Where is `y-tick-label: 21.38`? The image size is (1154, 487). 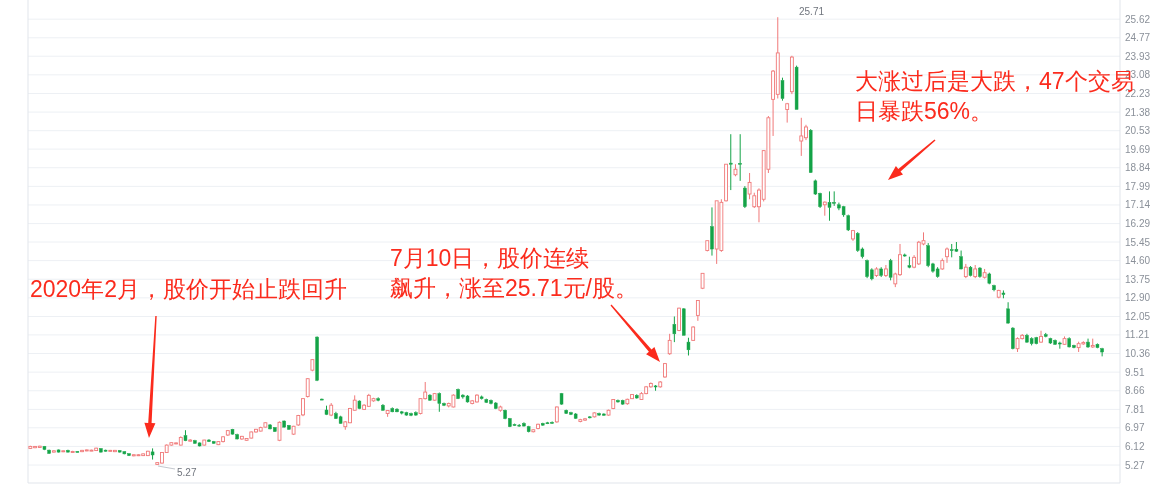 y-tick-label: 21.38 is located at coordinates (1138, 112).